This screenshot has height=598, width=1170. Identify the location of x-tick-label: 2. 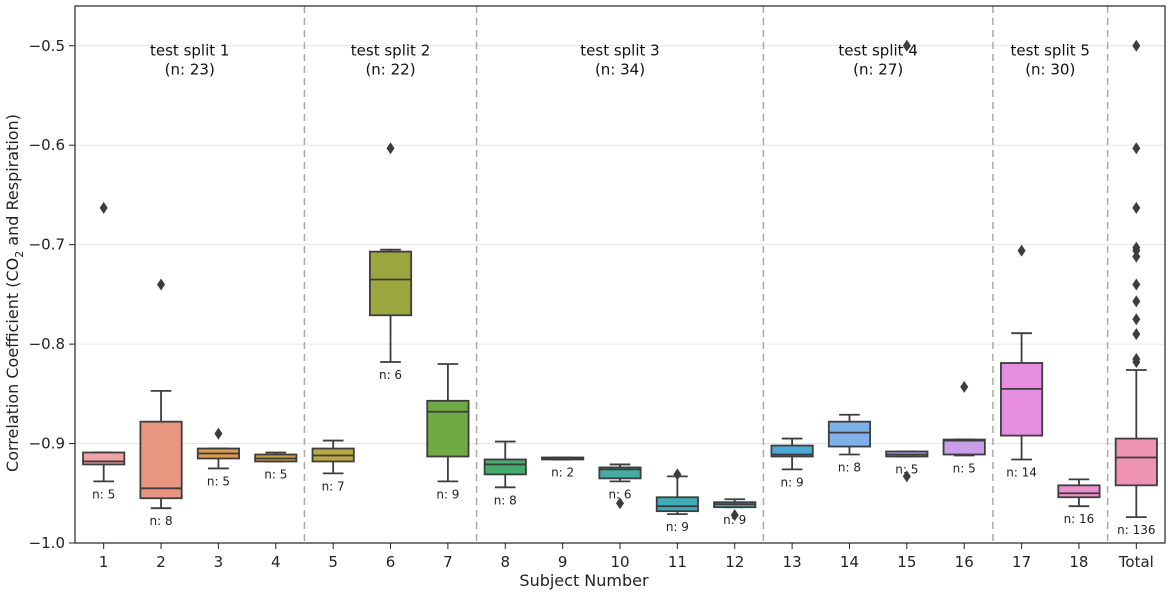
(161, 562).